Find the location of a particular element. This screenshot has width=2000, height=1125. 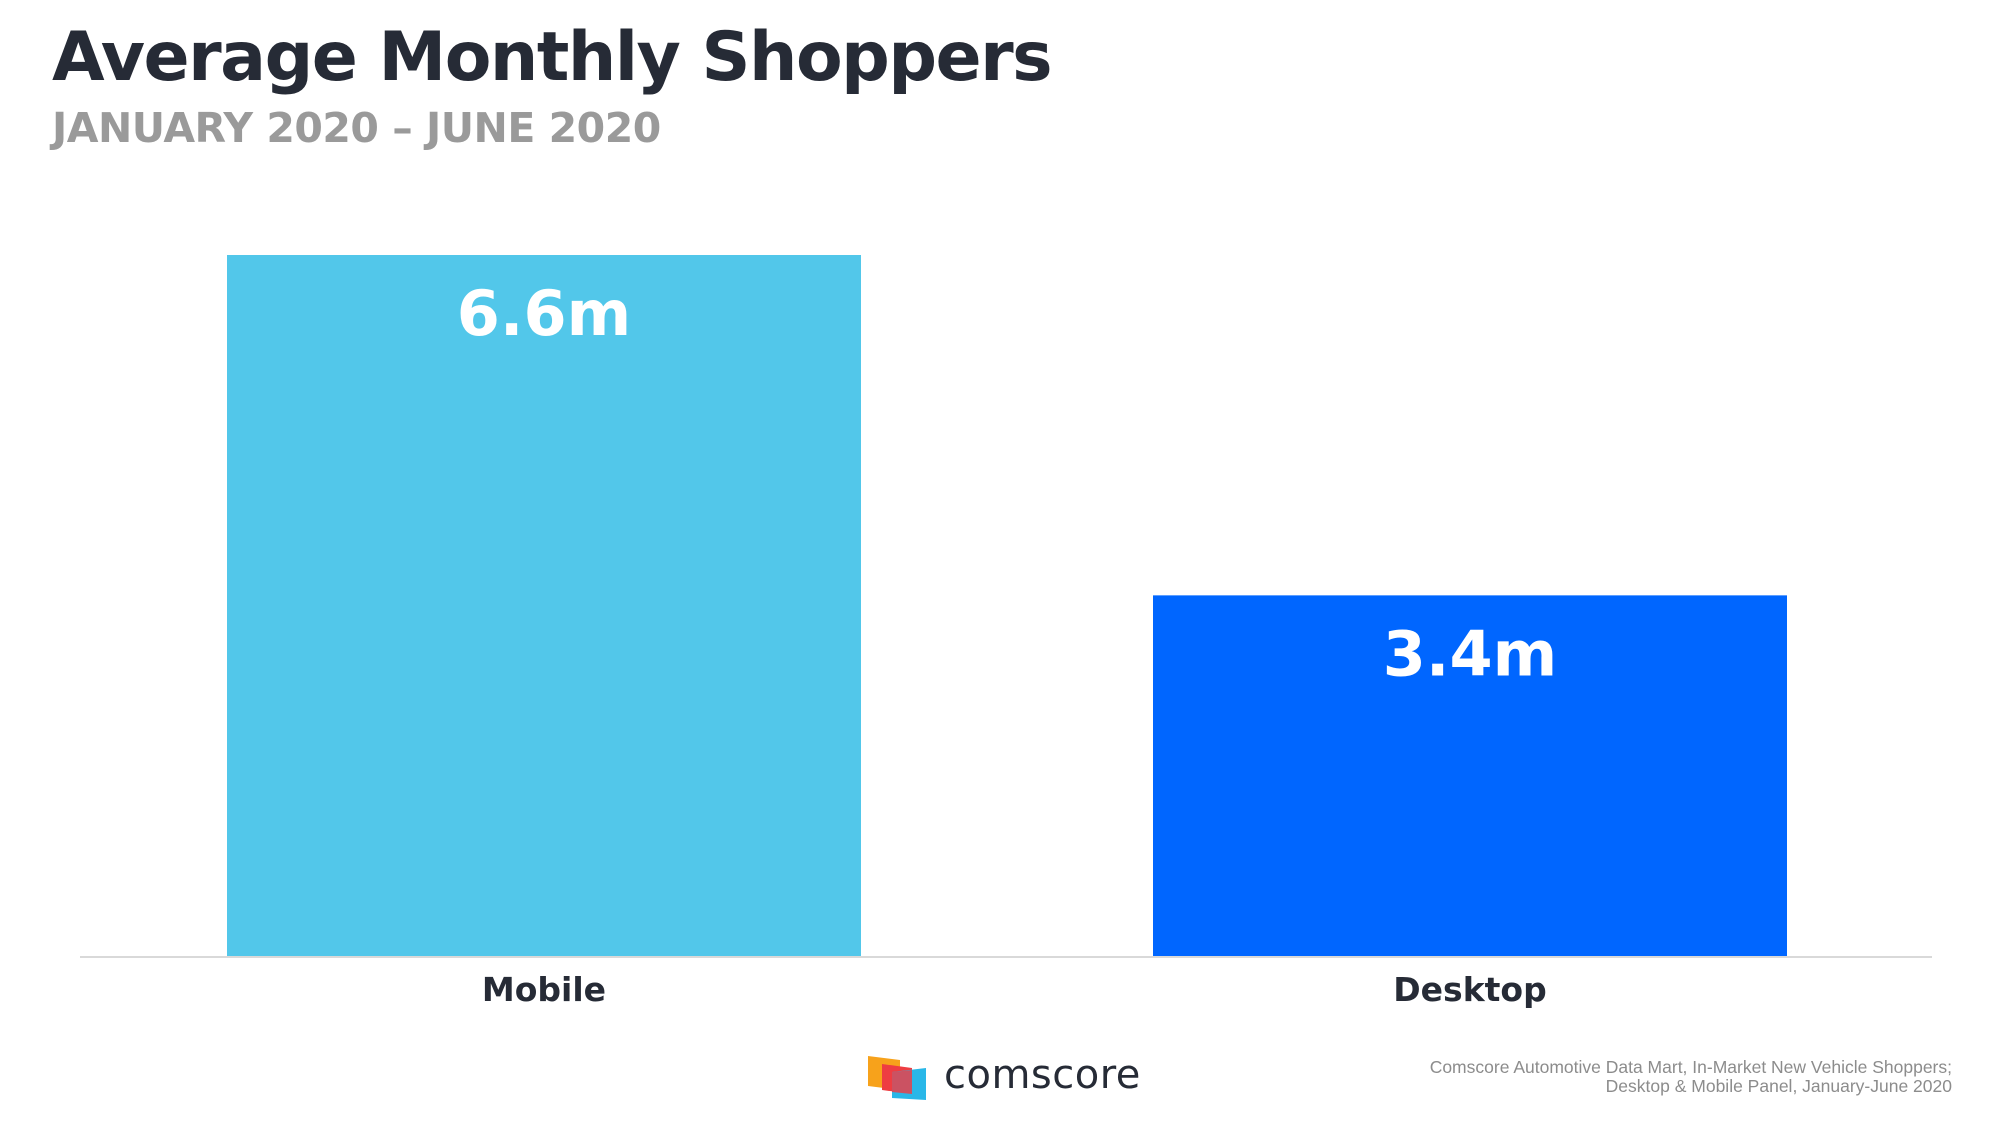

category-label-mobile: Mobile is located at coordinates (544, 989).